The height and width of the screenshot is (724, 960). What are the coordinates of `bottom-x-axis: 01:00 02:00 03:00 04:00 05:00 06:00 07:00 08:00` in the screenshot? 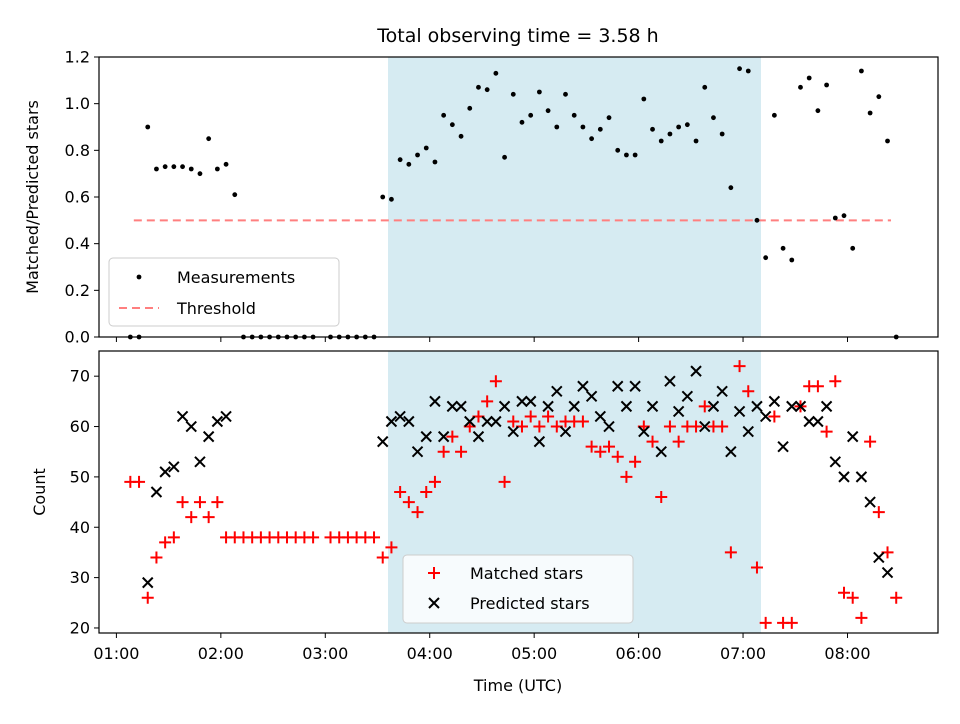 It's located at (482, 648).